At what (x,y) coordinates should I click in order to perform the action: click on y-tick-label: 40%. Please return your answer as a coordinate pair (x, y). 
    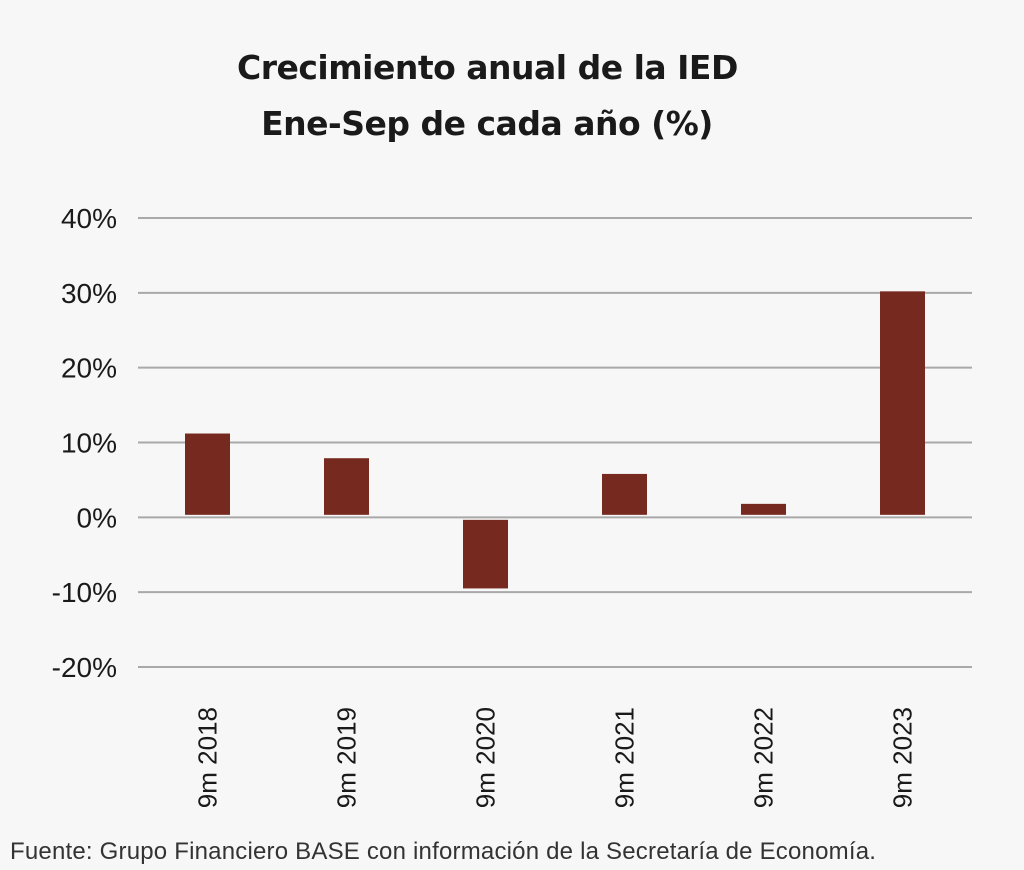
    Looking at the image, I should click on (89, 218).